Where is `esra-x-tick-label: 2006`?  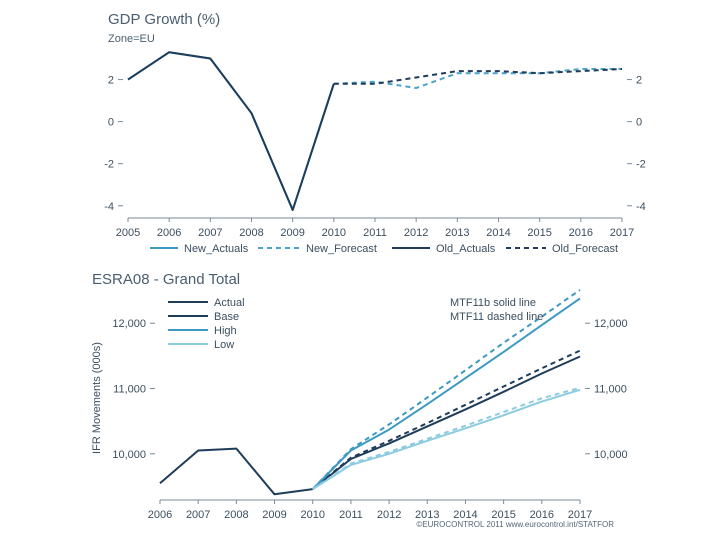 esra-x-tick-label: 2006 is located at coordinates (160, 515).